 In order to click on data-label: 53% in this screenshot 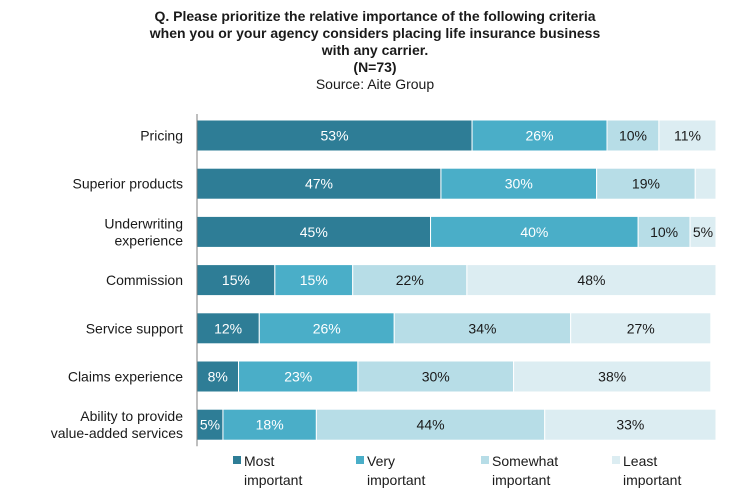, I will do `click(335, 136)`.